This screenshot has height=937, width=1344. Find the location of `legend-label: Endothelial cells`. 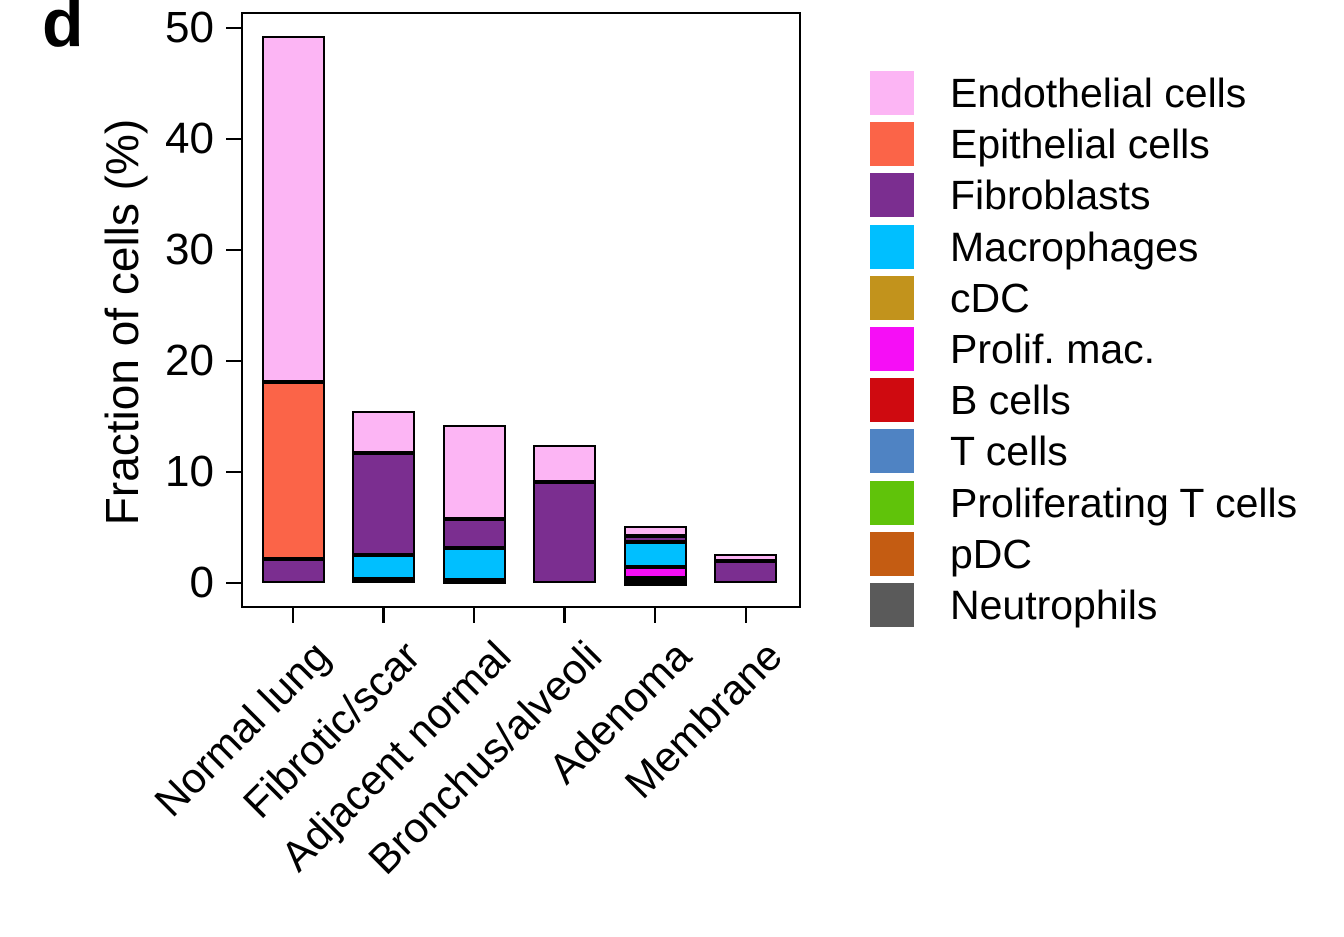

legend-label: Endothelial cells is located at coordinates (1098, 93).